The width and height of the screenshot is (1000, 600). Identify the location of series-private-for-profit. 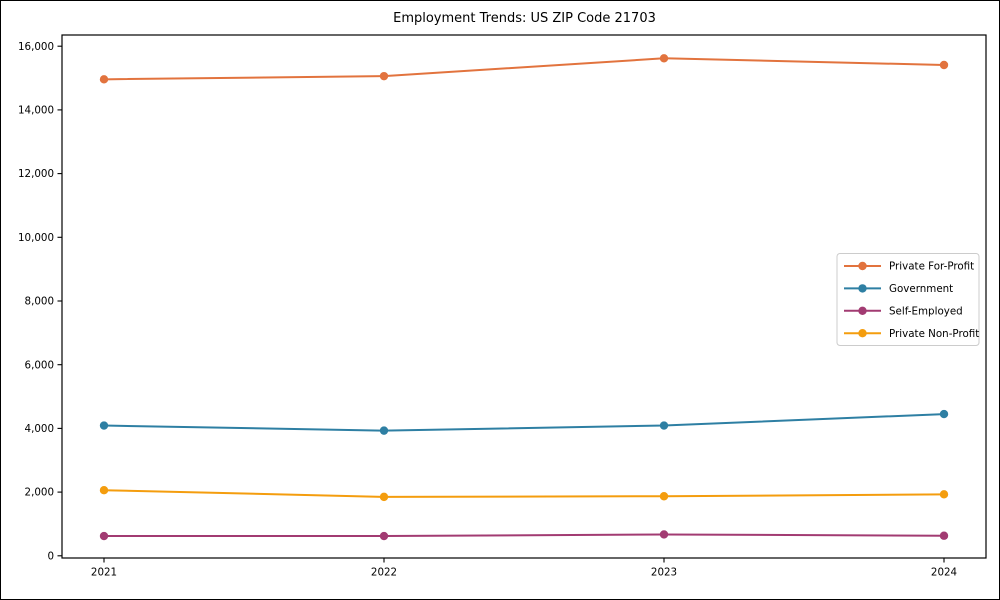
(524, 69).